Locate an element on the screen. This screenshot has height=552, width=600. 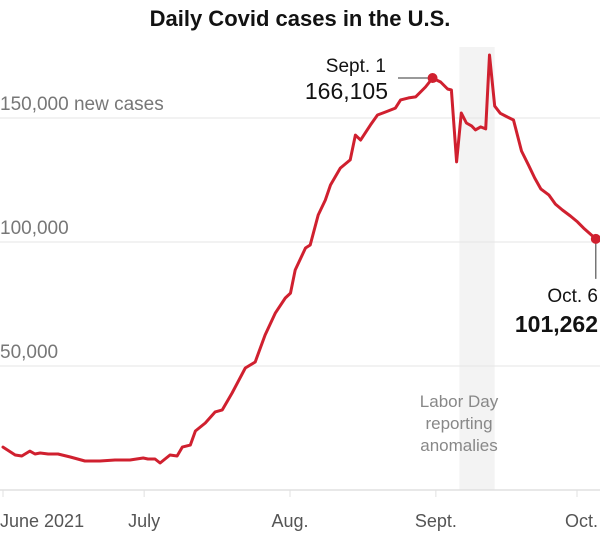
y-tick-label: 50,000 is located at coordinates (29, 352).